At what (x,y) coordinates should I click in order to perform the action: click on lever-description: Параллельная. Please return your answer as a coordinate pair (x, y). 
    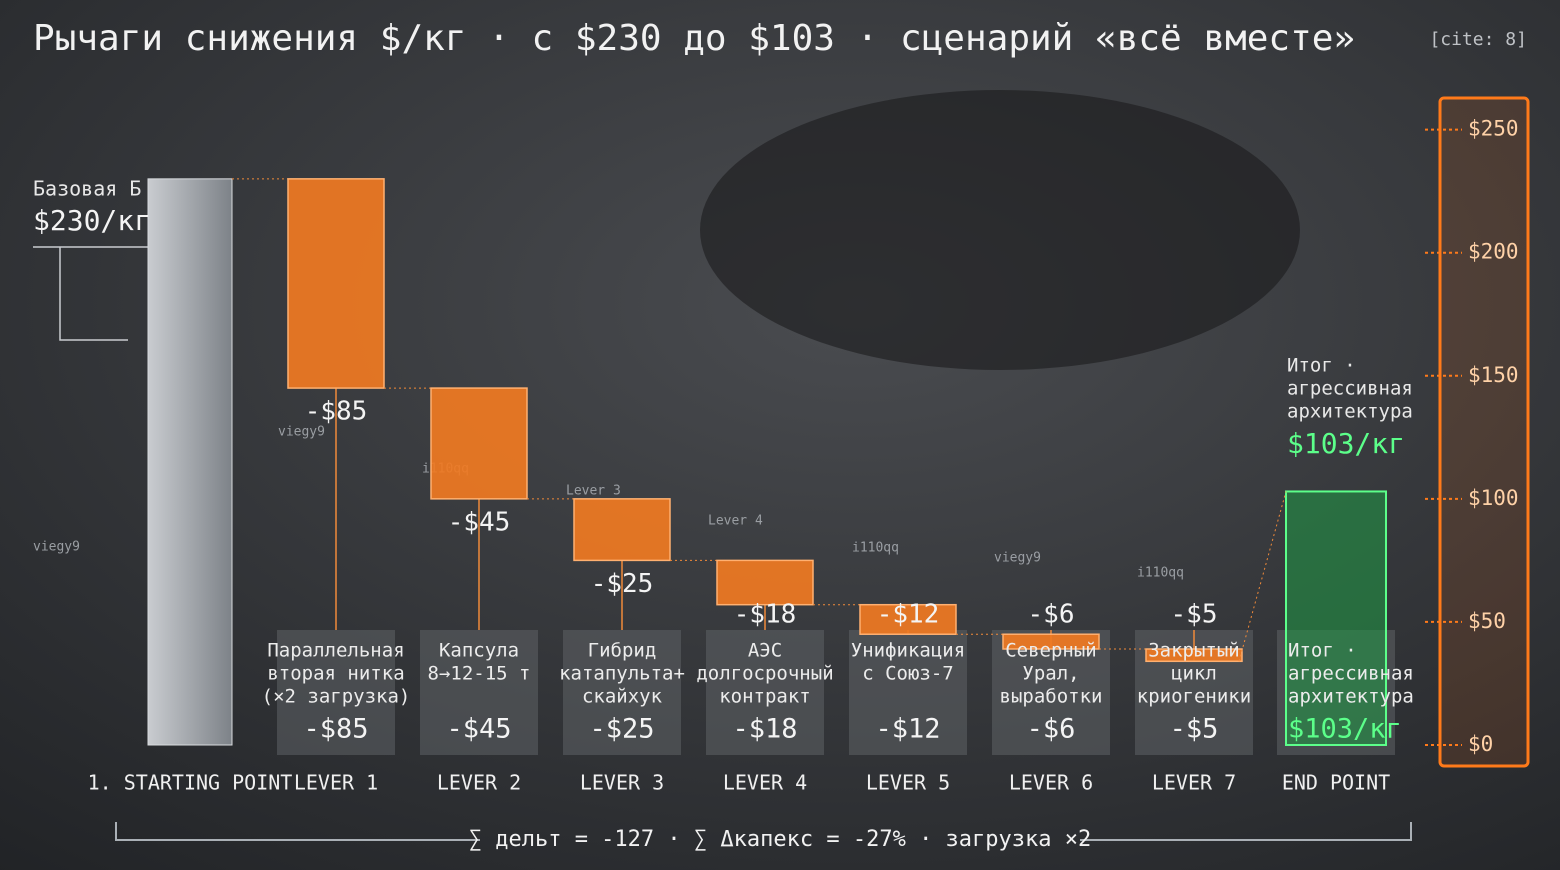
    Looking at the image, I should click on (335, 651).